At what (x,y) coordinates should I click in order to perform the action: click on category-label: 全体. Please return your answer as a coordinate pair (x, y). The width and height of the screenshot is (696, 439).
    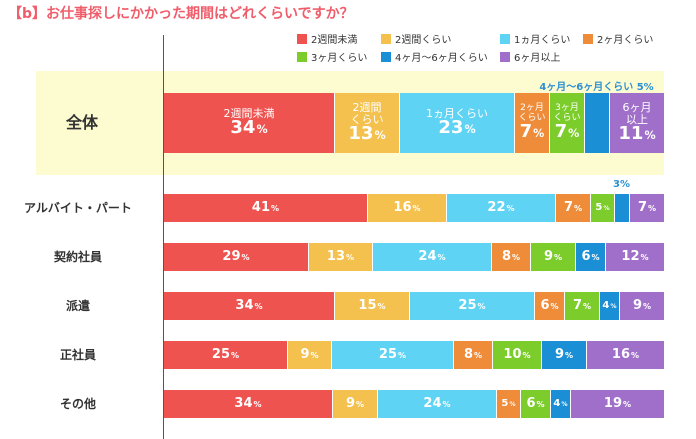
    Looking at the image, I should click on (81, 122).